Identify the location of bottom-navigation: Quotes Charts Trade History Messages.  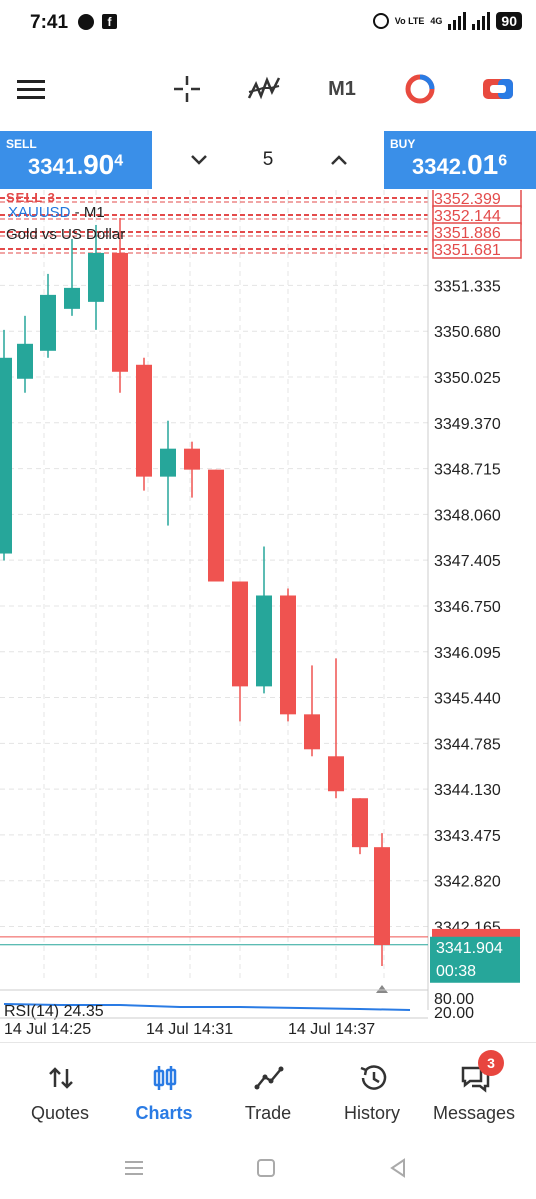
(268, 1091).